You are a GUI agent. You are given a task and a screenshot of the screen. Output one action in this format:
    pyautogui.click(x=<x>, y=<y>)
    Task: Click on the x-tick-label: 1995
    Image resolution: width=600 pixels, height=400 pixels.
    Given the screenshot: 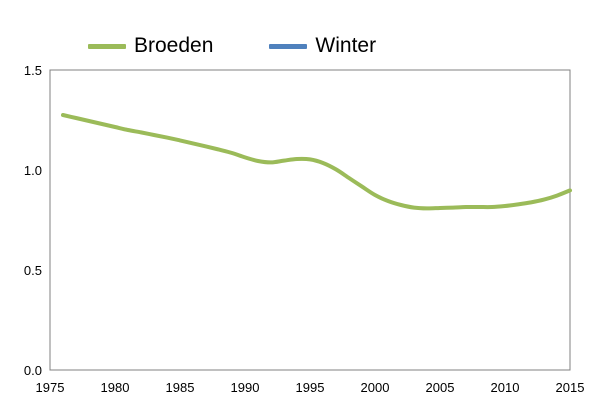 What is the action you would take?
    pyautogui.click(x=310, y=387)
    